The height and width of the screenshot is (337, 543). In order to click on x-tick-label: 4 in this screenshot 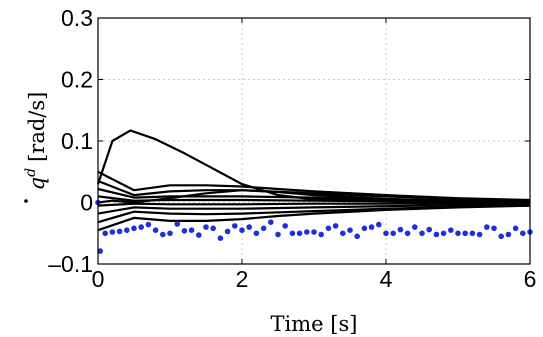, I will do `click(386, 279)`.